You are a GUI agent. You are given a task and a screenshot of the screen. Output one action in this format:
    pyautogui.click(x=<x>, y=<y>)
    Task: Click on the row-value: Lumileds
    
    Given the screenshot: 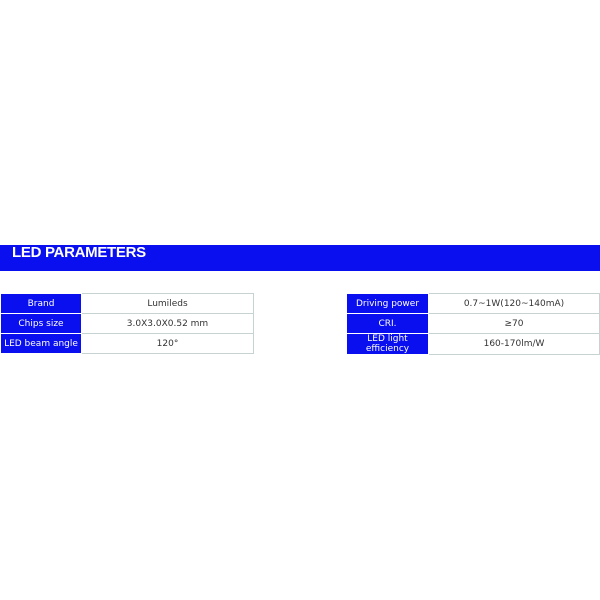 What is the action you would take?
    pyautogui.click(x=167, y=303)
    